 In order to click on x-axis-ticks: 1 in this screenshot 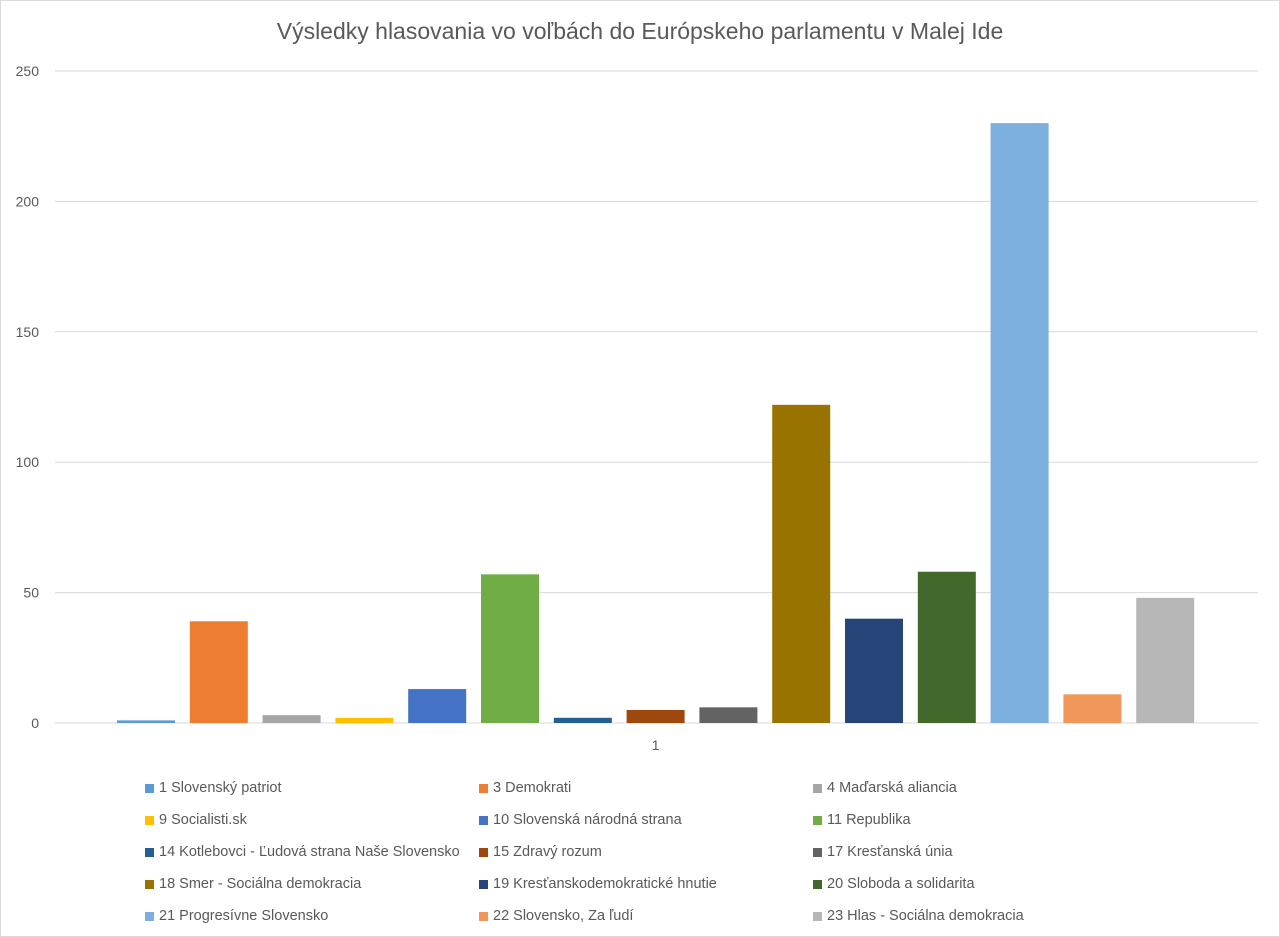, I will do `click(656, 745)`.